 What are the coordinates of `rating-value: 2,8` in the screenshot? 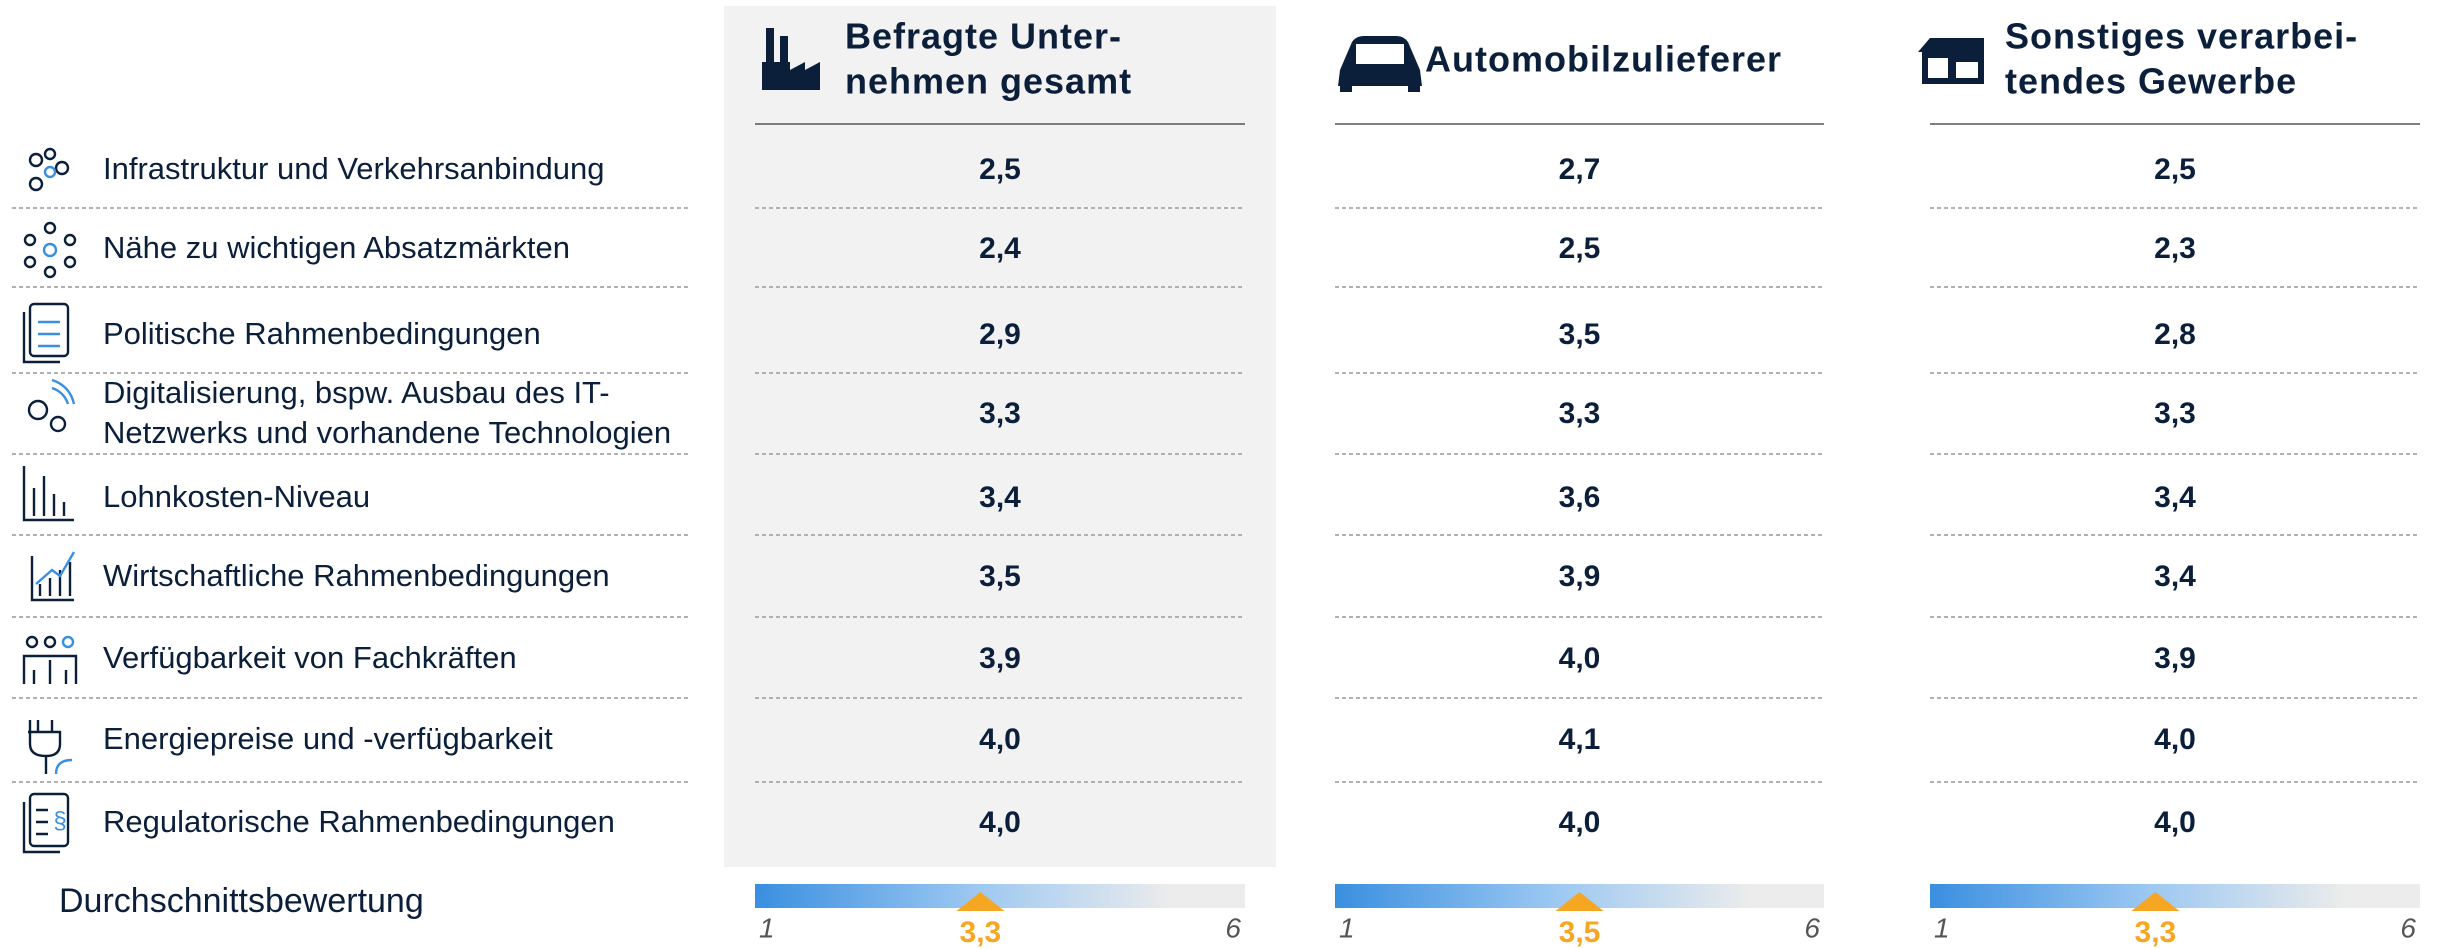 It's located at (2175, 334).